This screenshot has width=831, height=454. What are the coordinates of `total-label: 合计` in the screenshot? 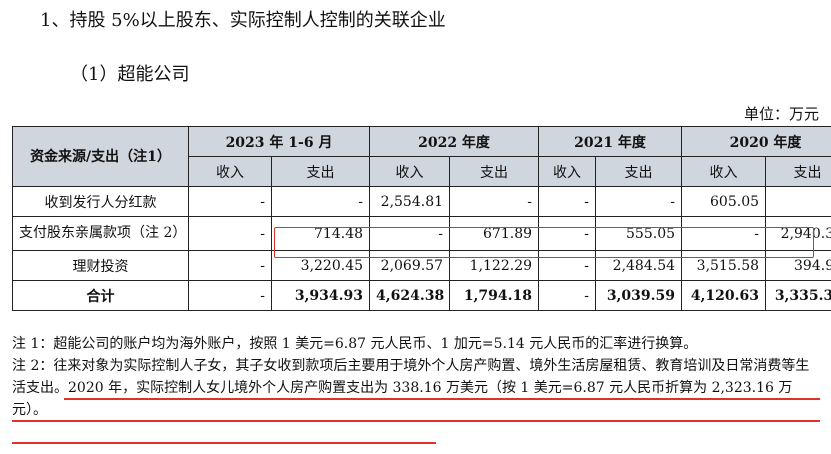 It's located at (100, 295).